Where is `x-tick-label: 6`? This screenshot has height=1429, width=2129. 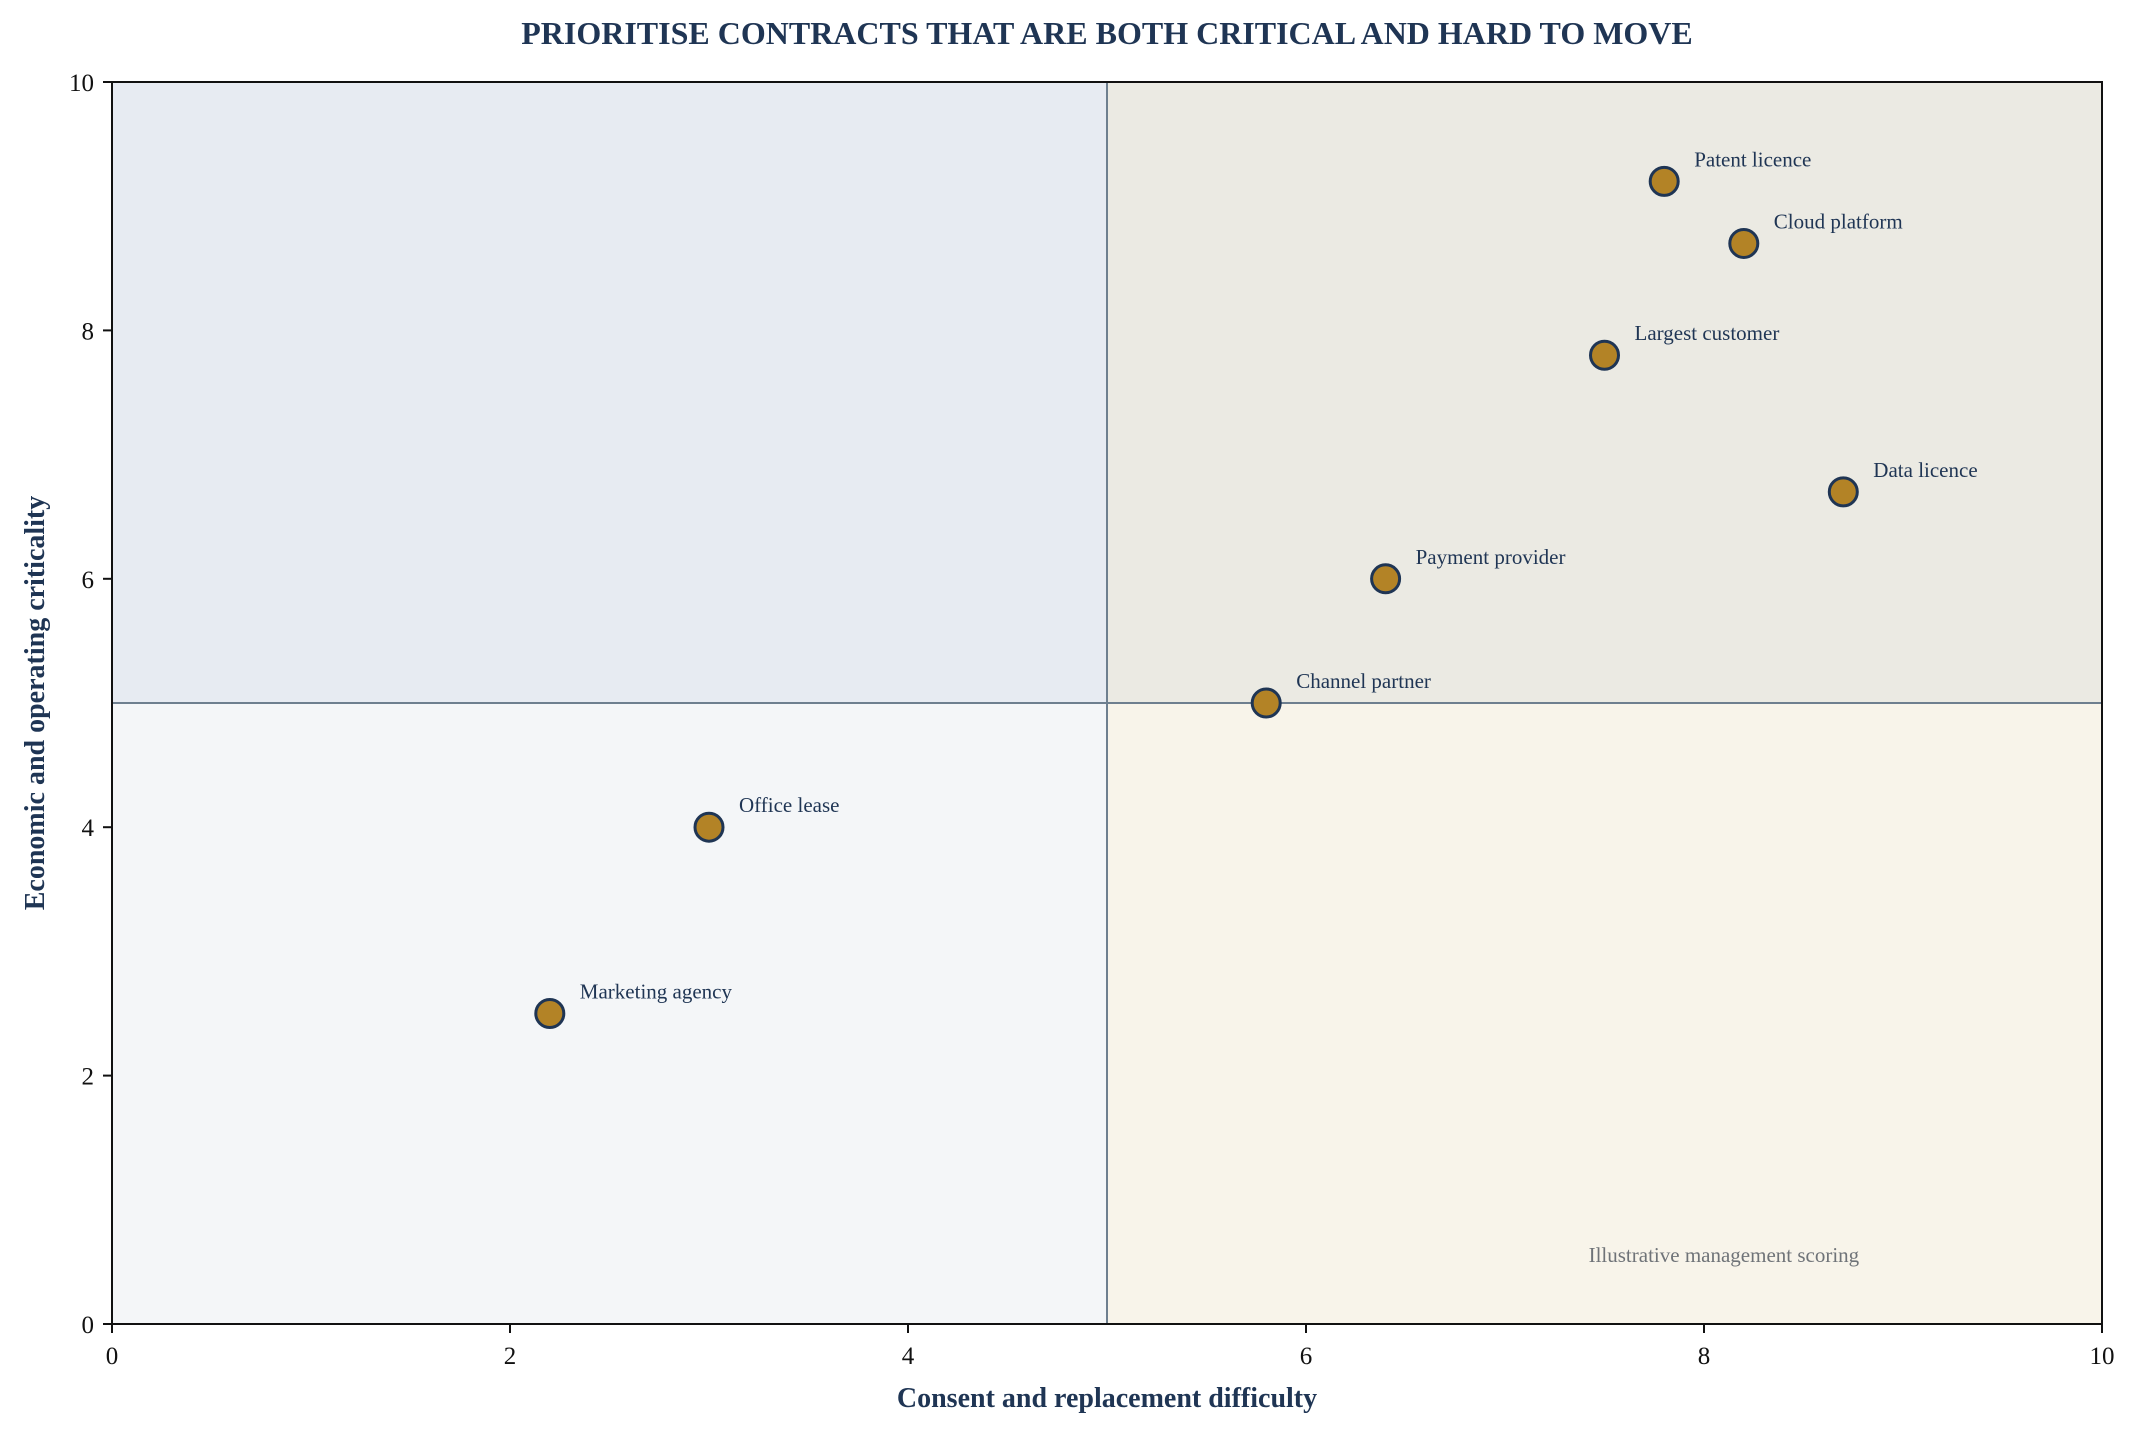
x-tick-label: 6 is located at coordinates (1306, 1356).